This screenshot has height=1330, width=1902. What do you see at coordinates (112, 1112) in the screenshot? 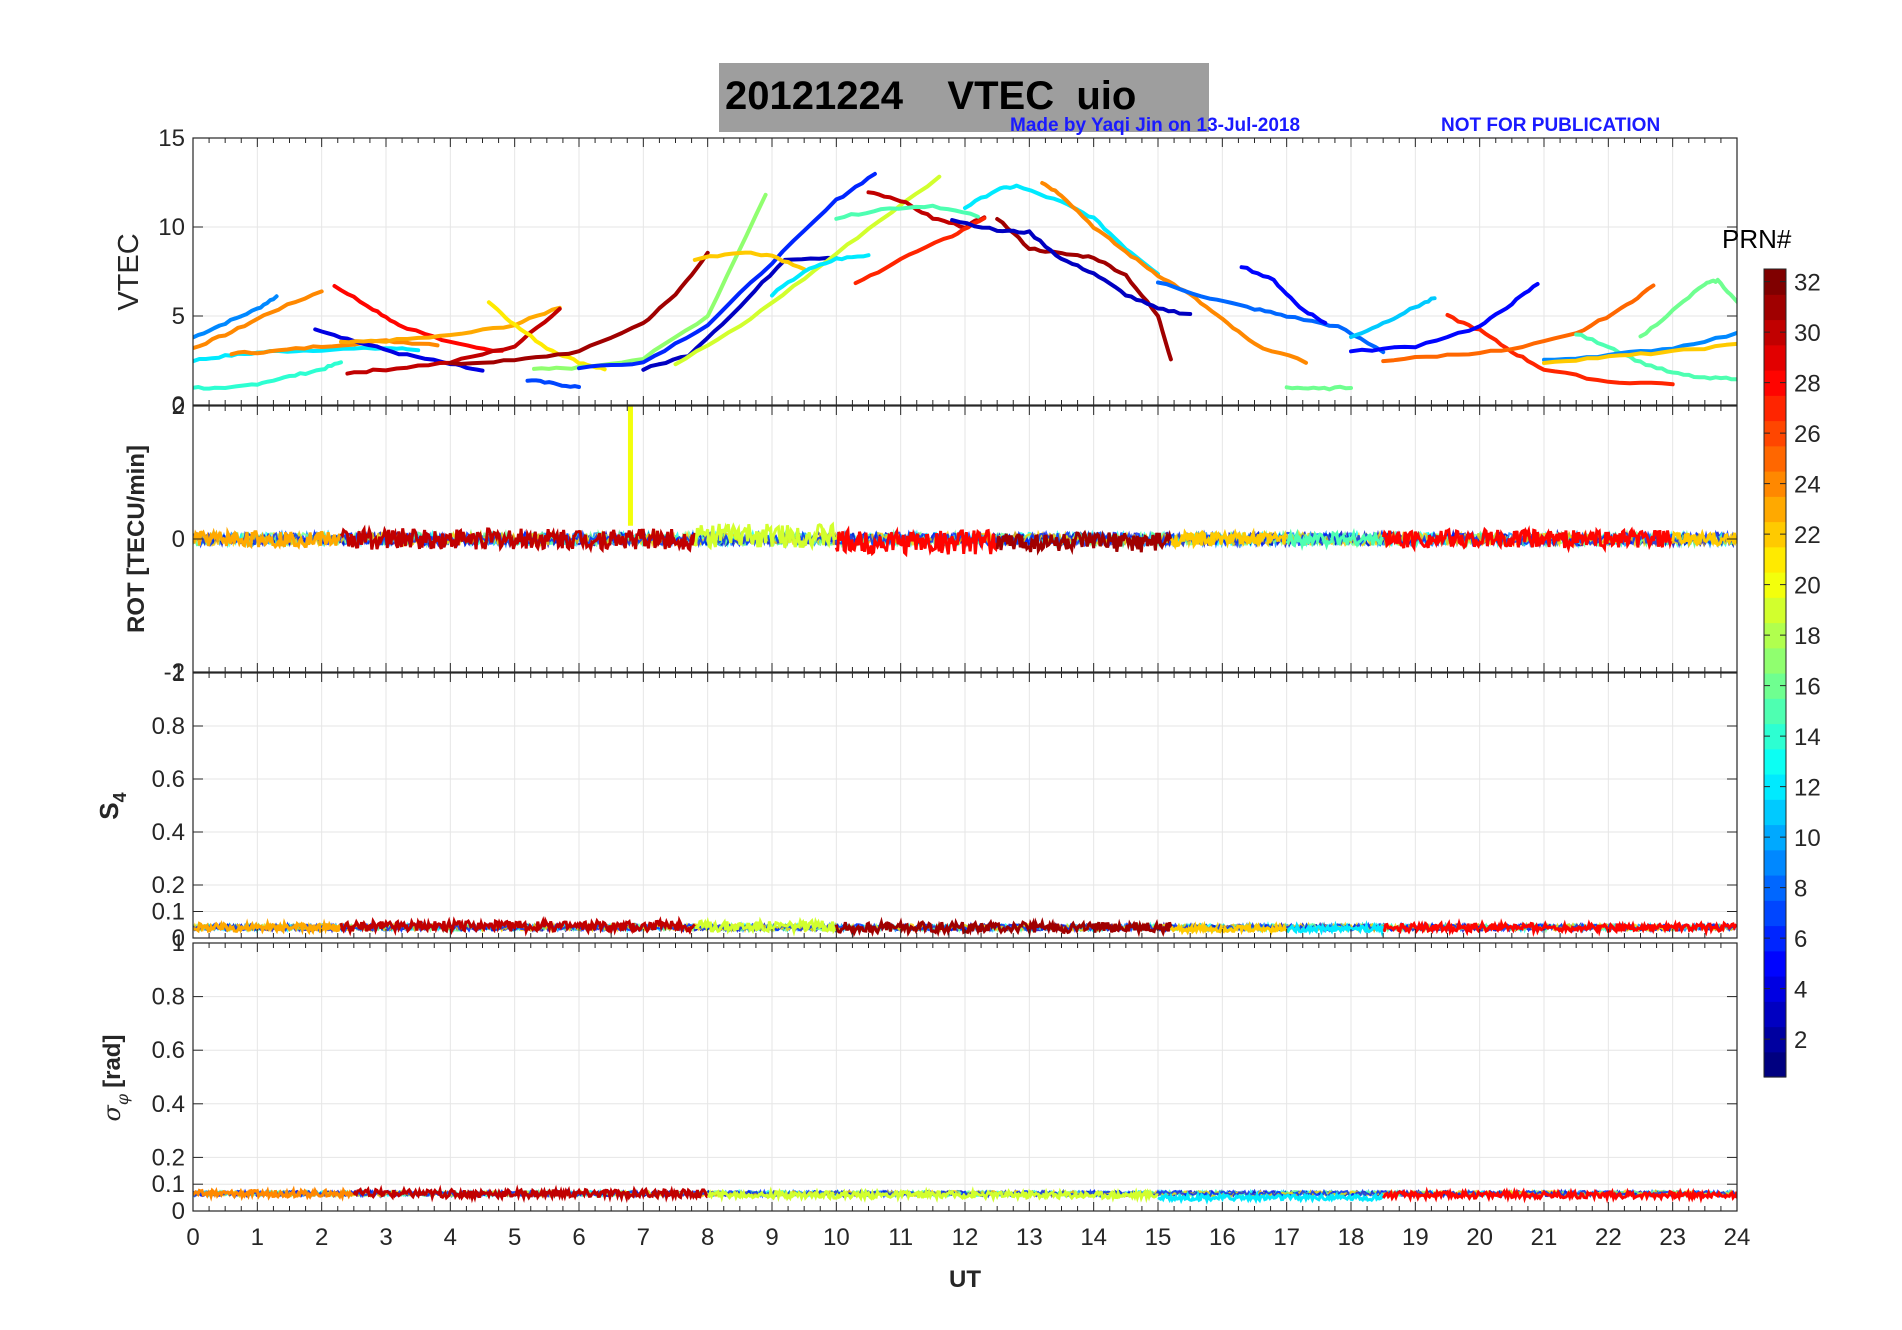
I see `sigma-ylabel-main: σ` at bounding box center [112, 1112].